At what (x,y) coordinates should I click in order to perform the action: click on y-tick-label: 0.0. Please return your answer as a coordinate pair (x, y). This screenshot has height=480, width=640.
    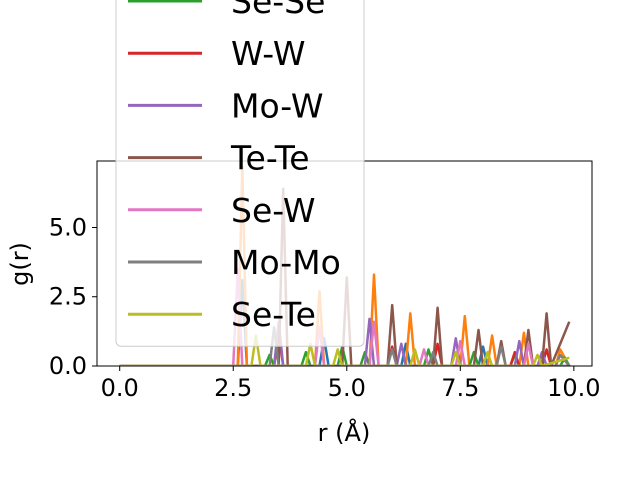
    Looking at the image, I should click on (68, 366).